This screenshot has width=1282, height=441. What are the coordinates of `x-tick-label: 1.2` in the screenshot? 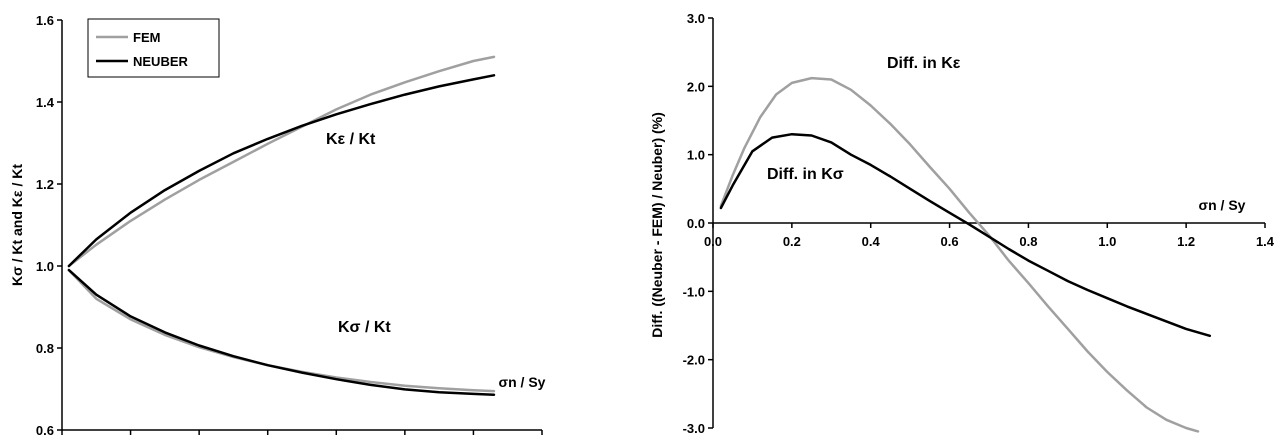 It's located at (1186, 241).